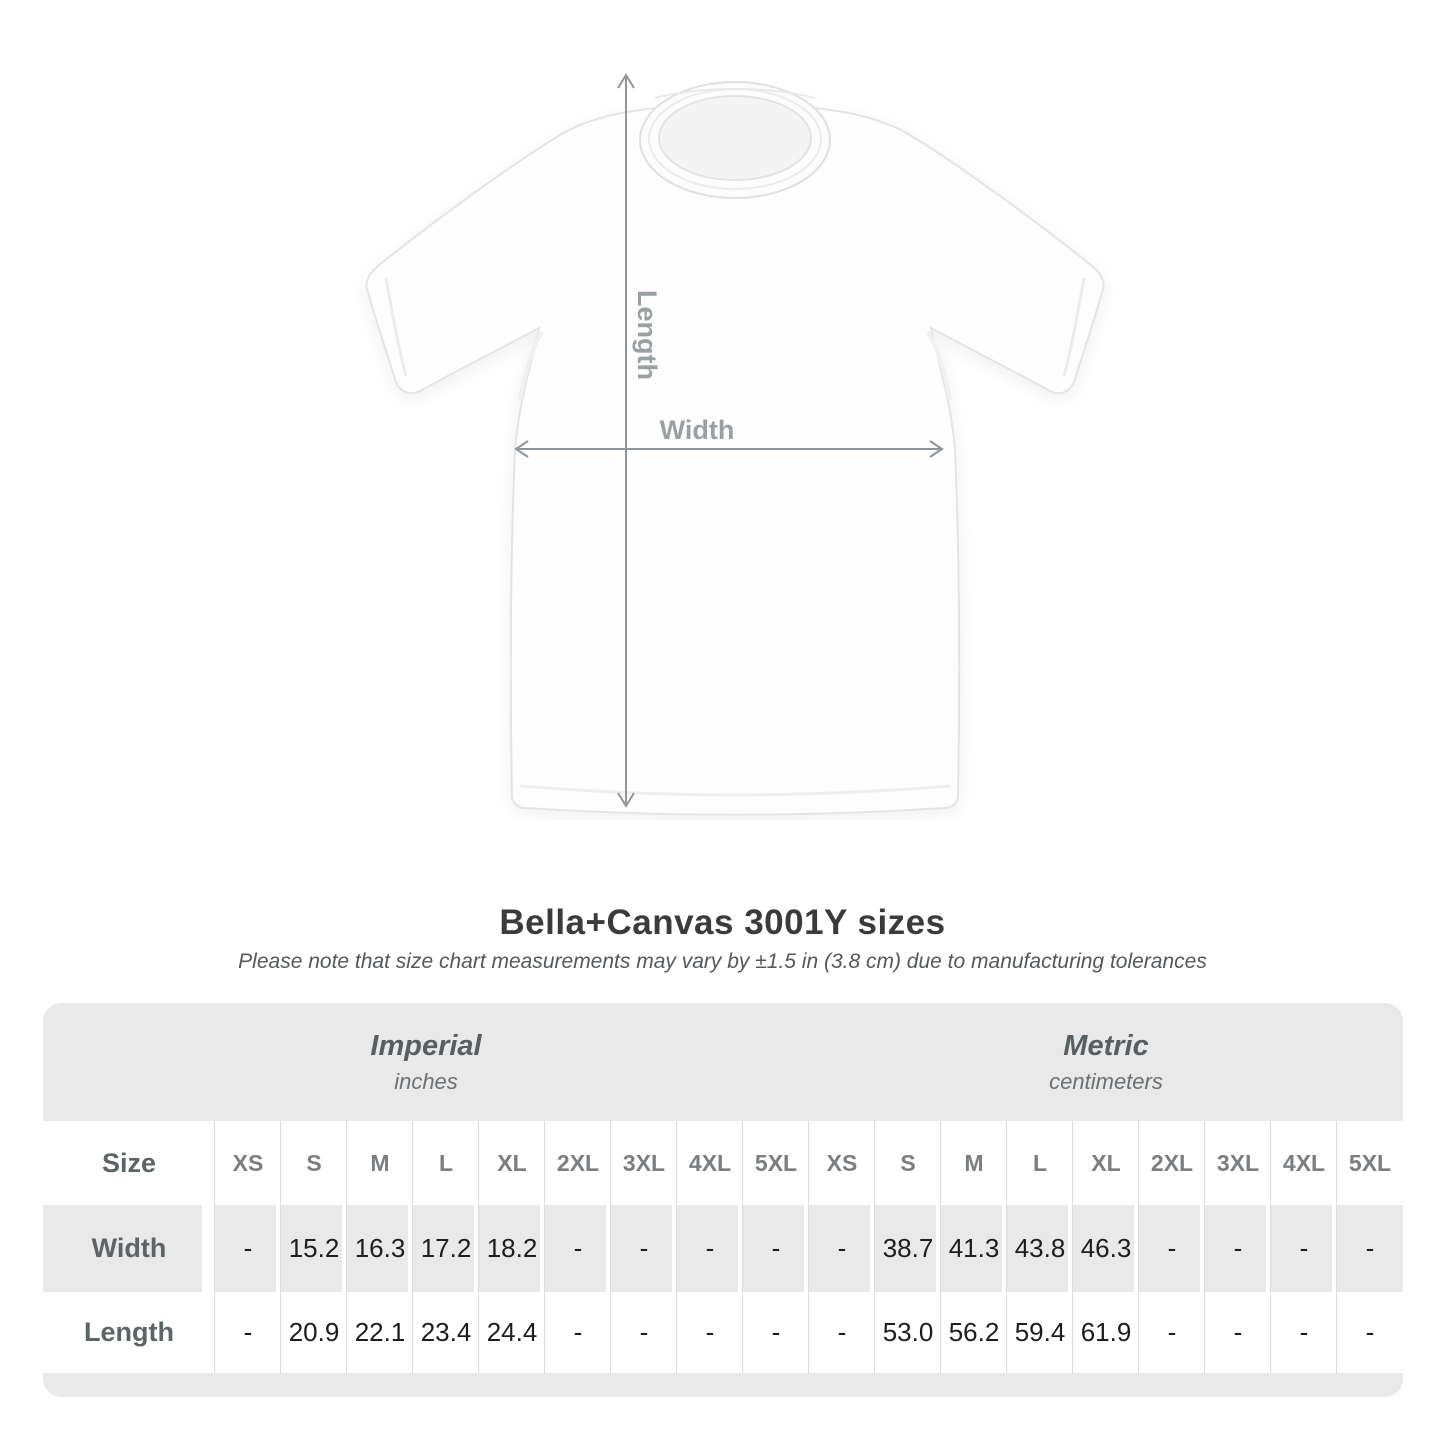 This screenshot has height=1445, width=1445. Describe the element at coordinates (1040, 1248) in the screenshot. I see `width-cell: 43.8` at that location.